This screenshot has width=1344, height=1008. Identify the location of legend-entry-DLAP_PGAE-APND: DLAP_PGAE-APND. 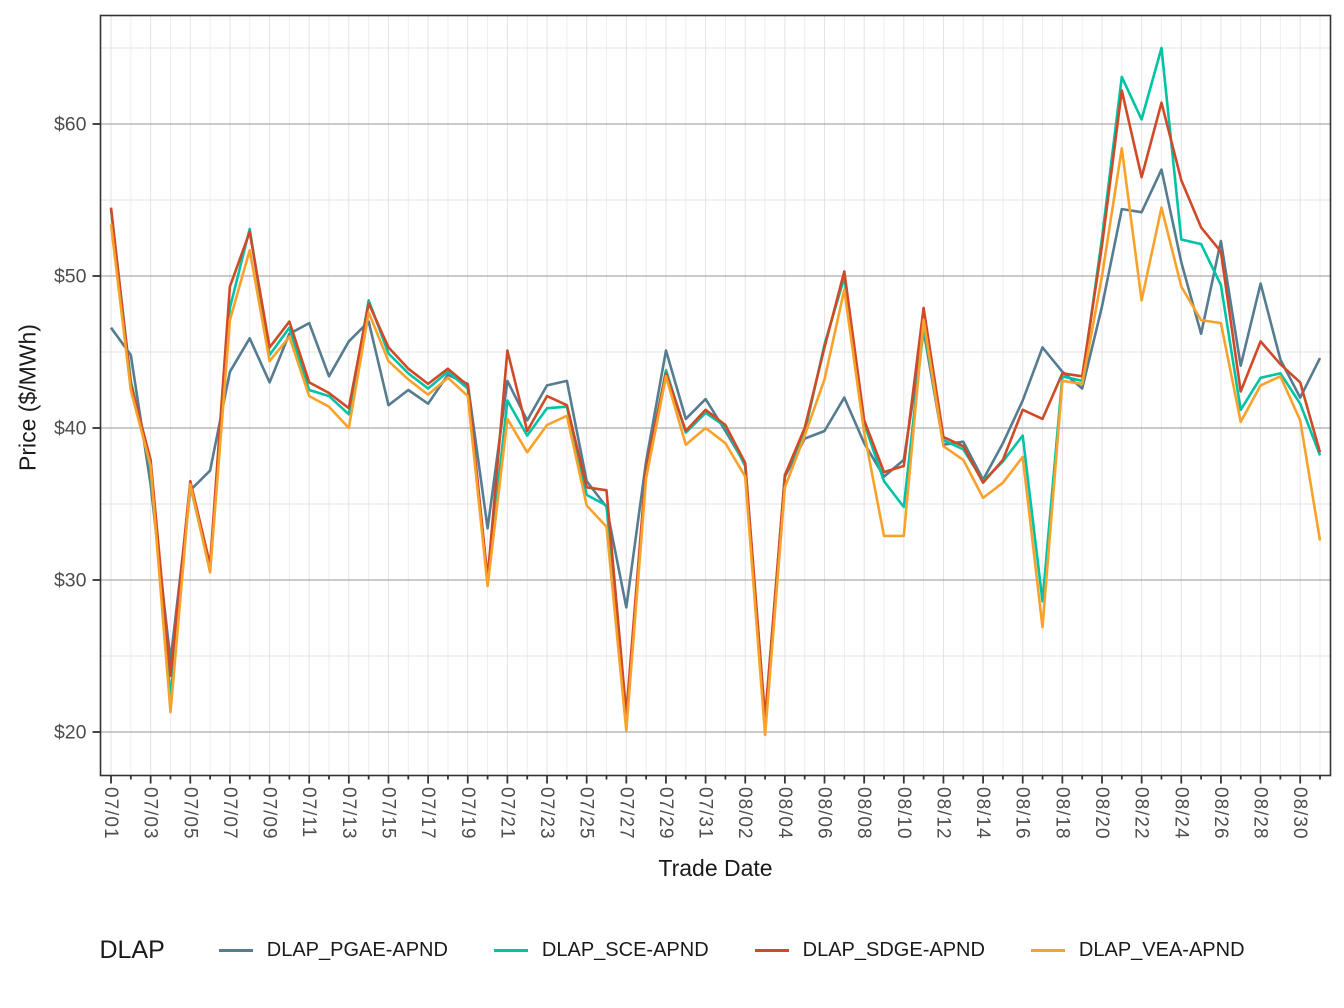
(333, 950).